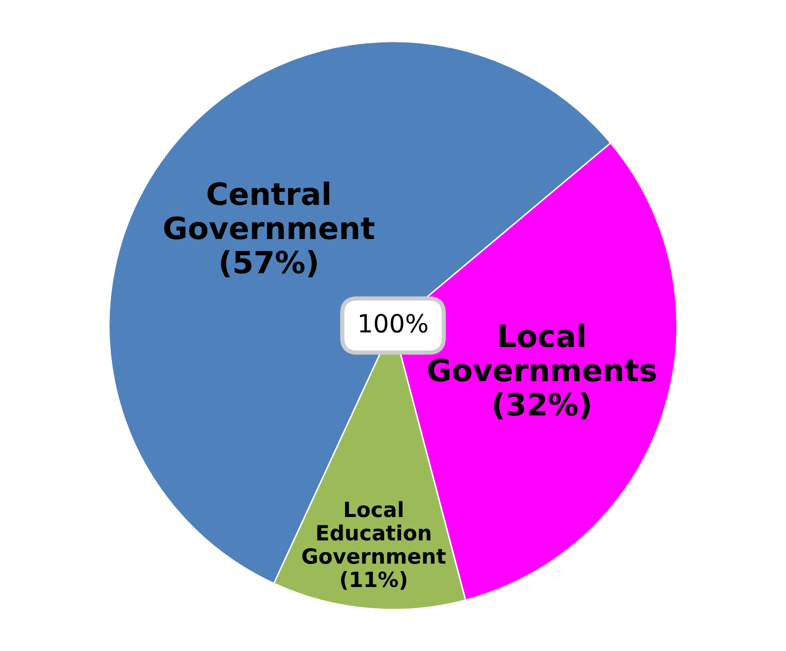 This screenshot has height=651, width=786. I want to click on slice-label: Central Government, so click(269, 211).